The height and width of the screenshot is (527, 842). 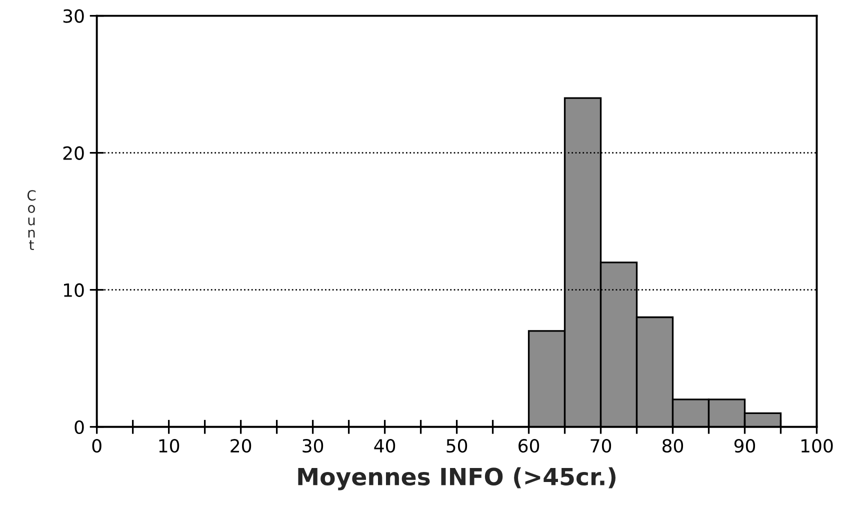 I want to click on x-tick-label: 50, so click(x=457, y=445).